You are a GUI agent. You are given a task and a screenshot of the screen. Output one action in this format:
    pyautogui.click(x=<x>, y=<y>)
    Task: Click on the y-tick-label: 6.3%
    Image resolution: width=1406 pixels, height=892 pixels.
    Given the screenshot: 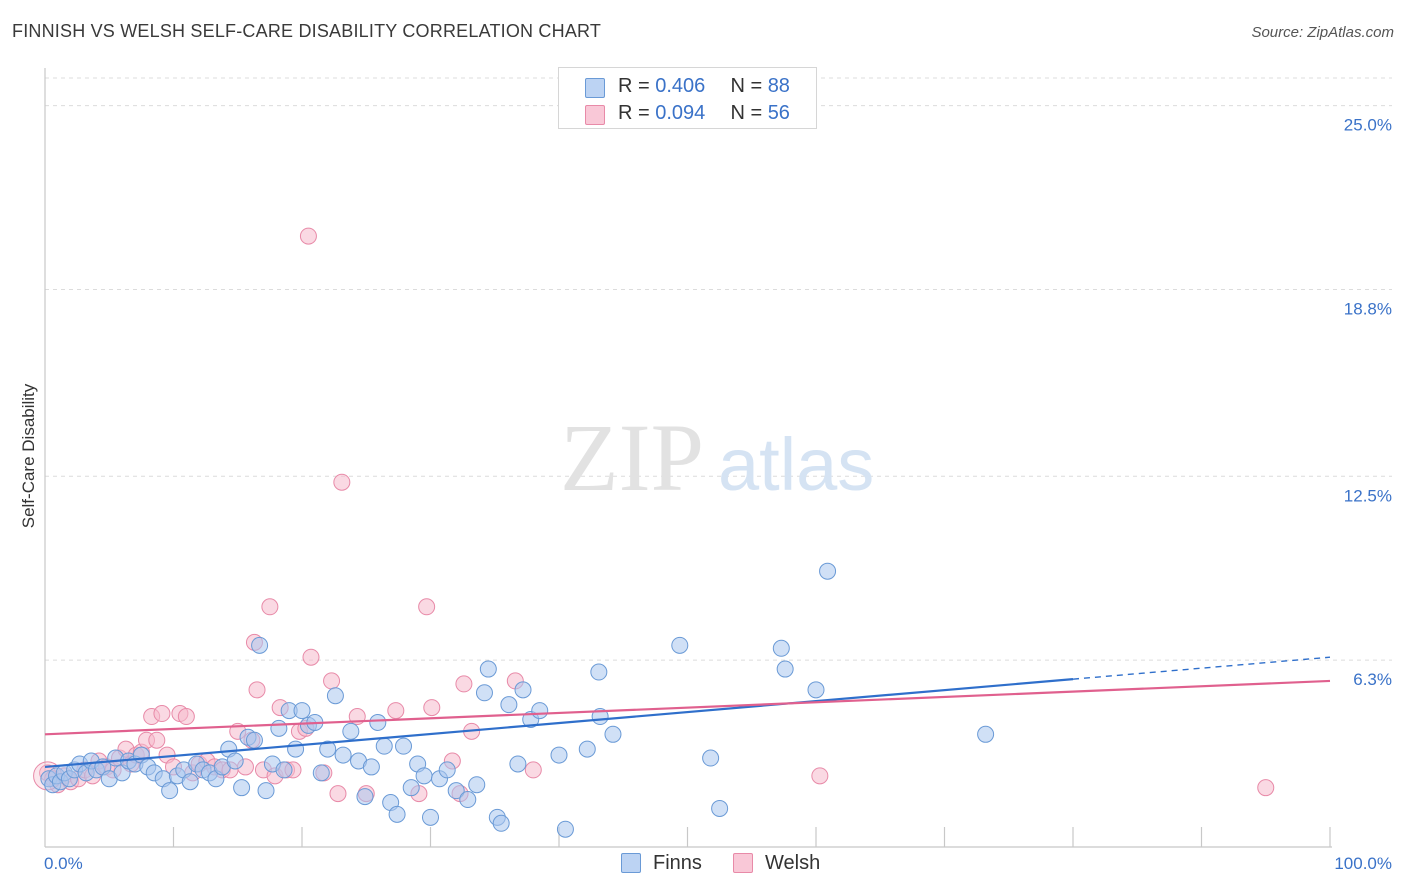 What is the action you would take?
    pyautogui.click(x=1372, y=679)
    